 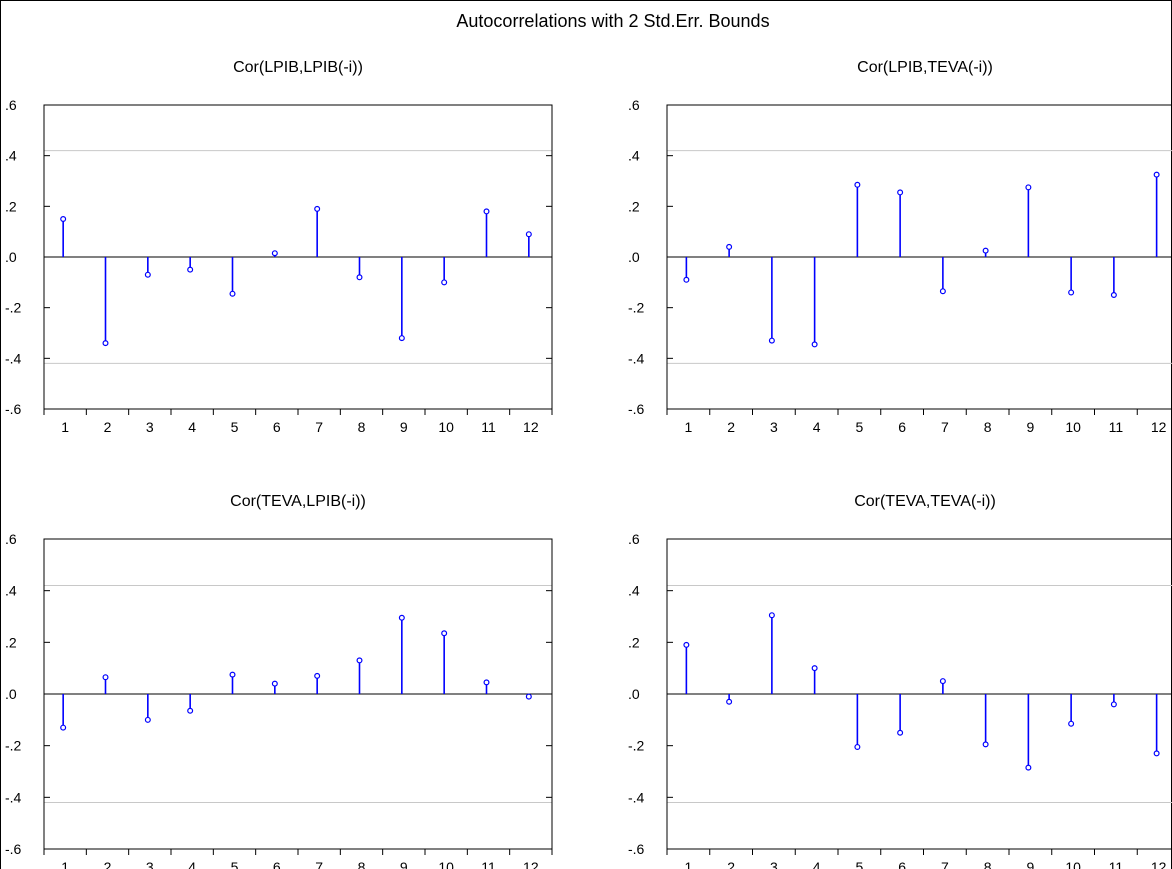 I want to click on figure-title: Autocorrelations with 2 Std.Err. Bounds, so click(x=612, y=21).